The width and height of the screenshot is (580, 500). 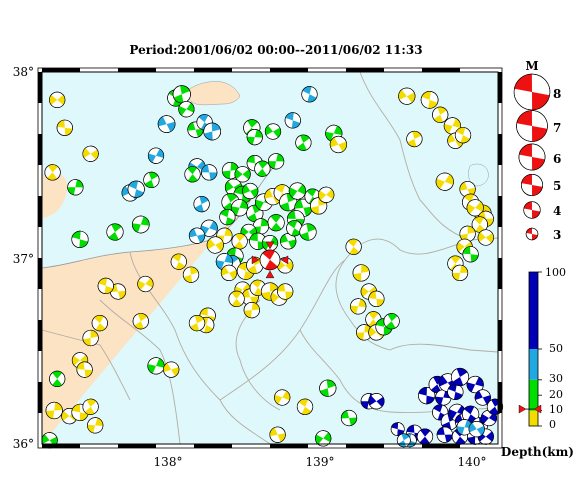 What do you see at coordinates (270, 274) in the screenshot?
I see `main-event-arrow-down` at bounding box center [270, 274].